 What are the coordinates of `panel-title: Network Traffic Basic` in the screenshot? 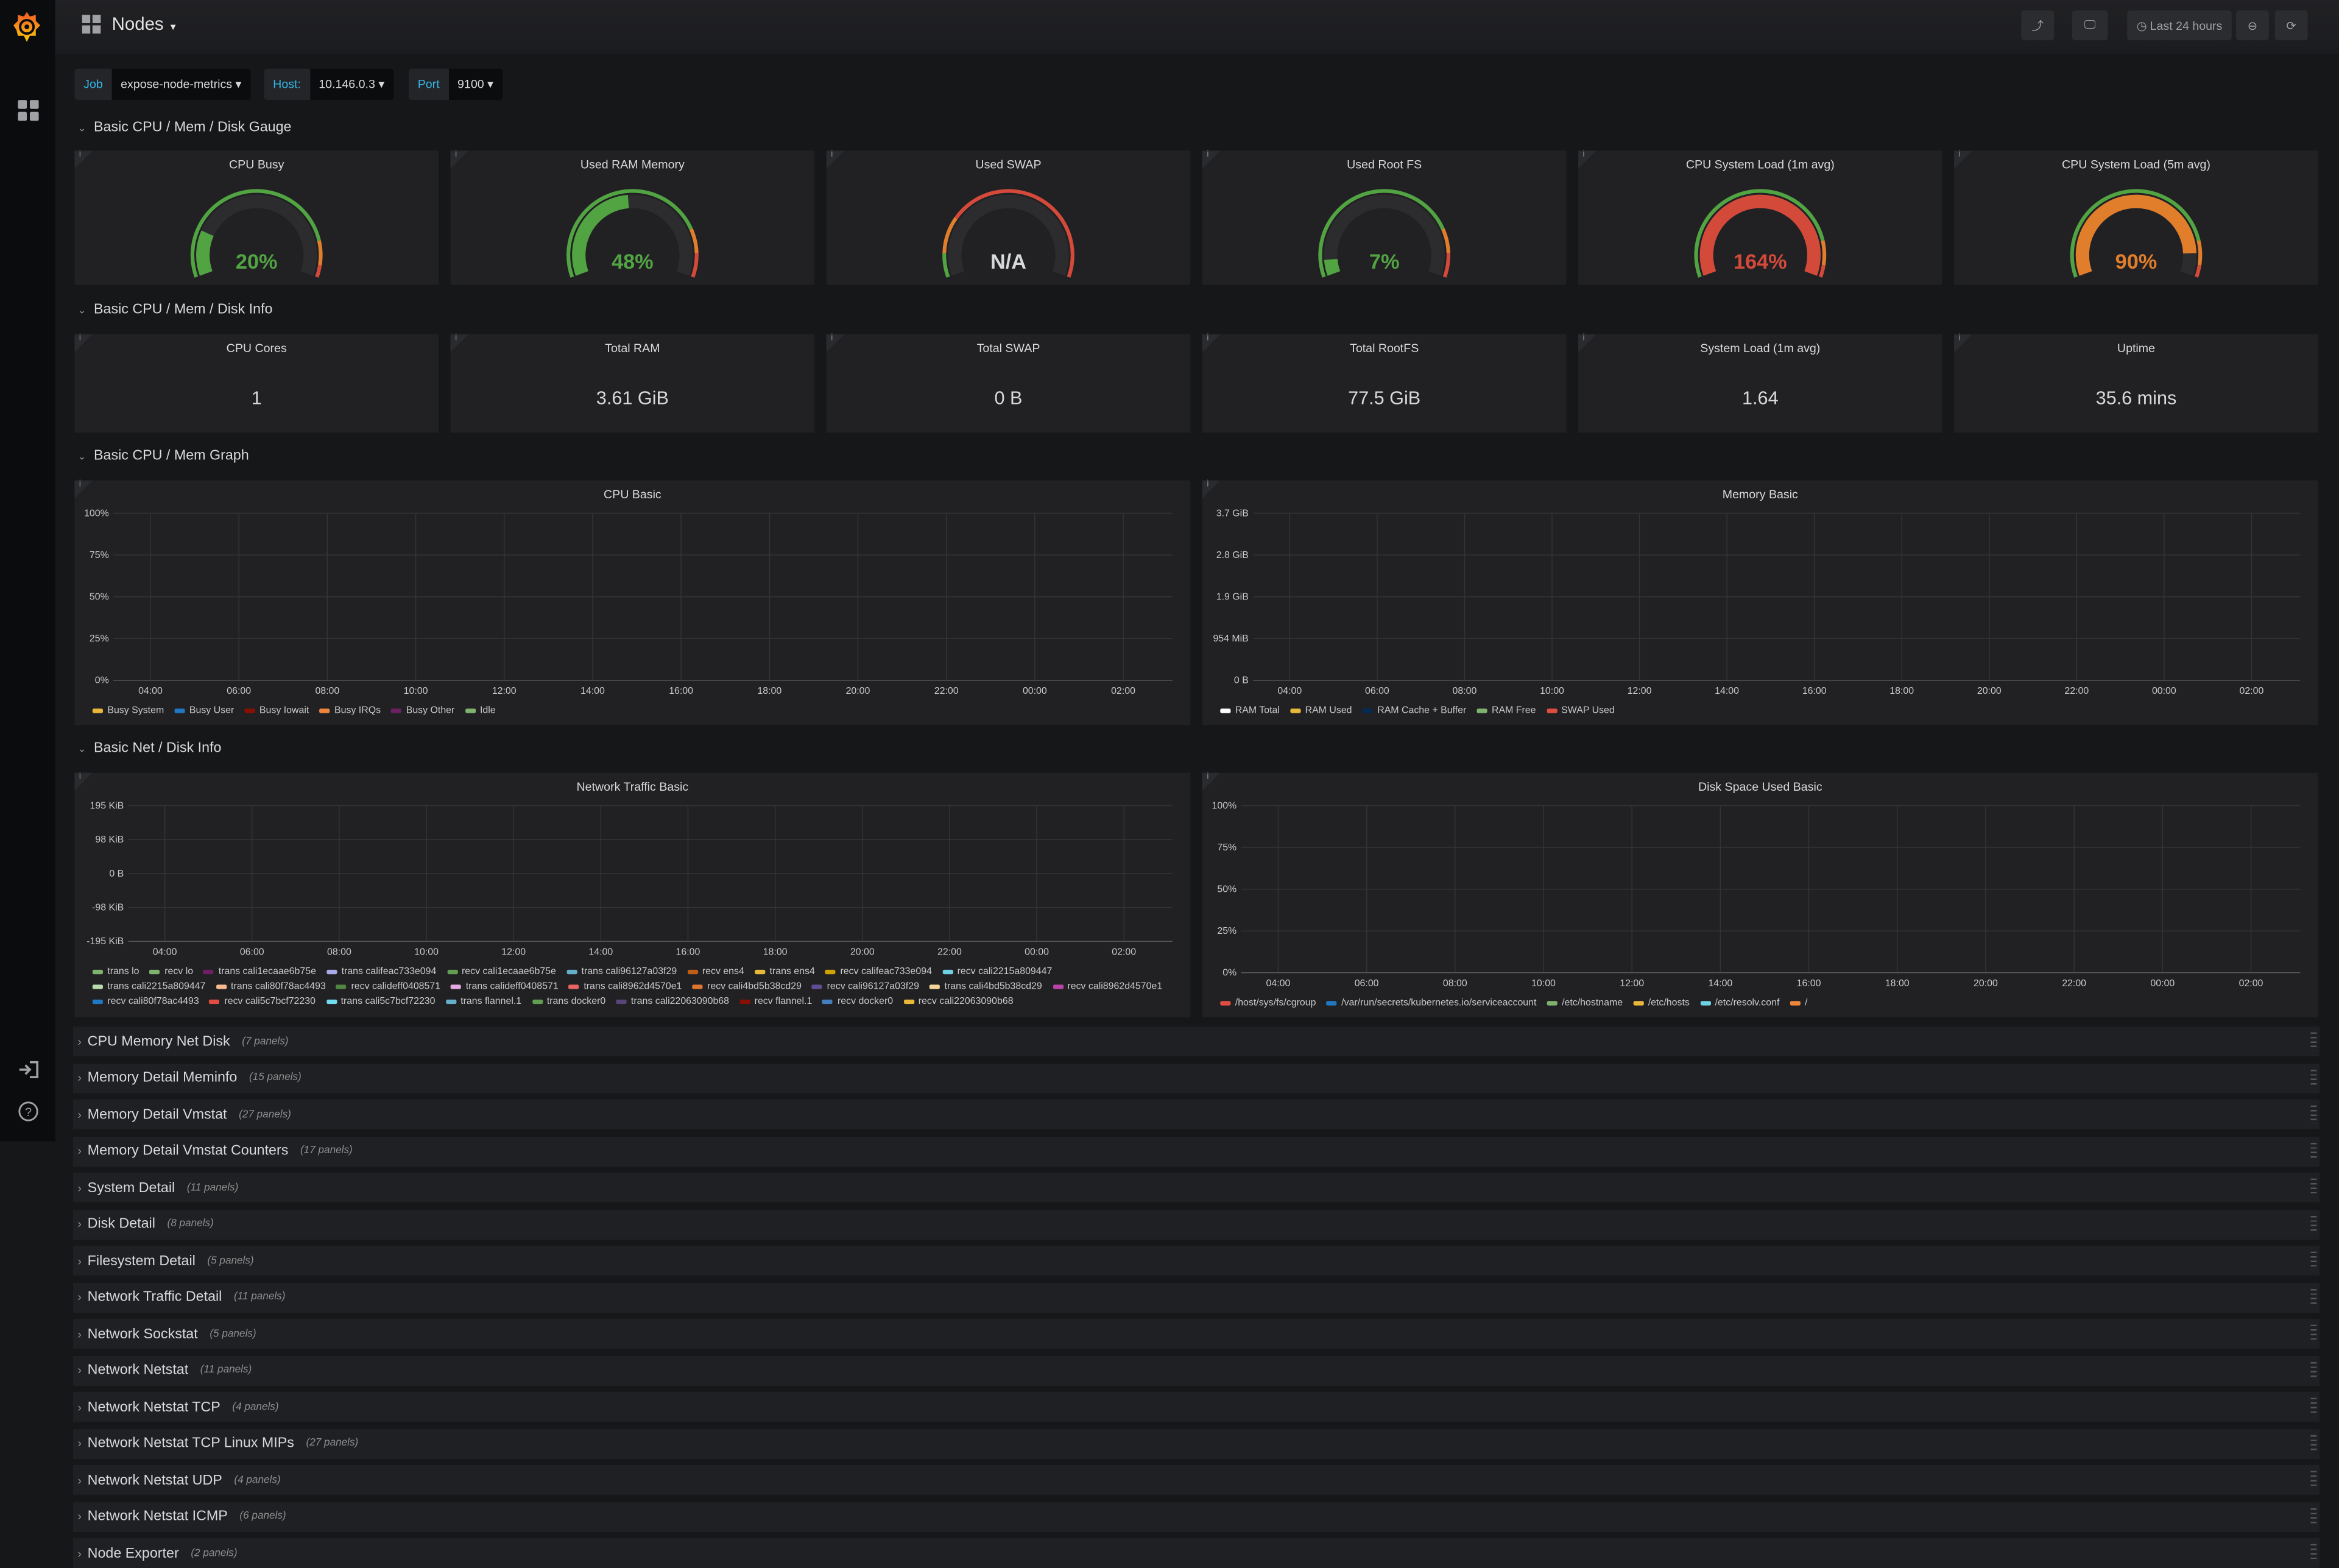 It's located at (632, 787).